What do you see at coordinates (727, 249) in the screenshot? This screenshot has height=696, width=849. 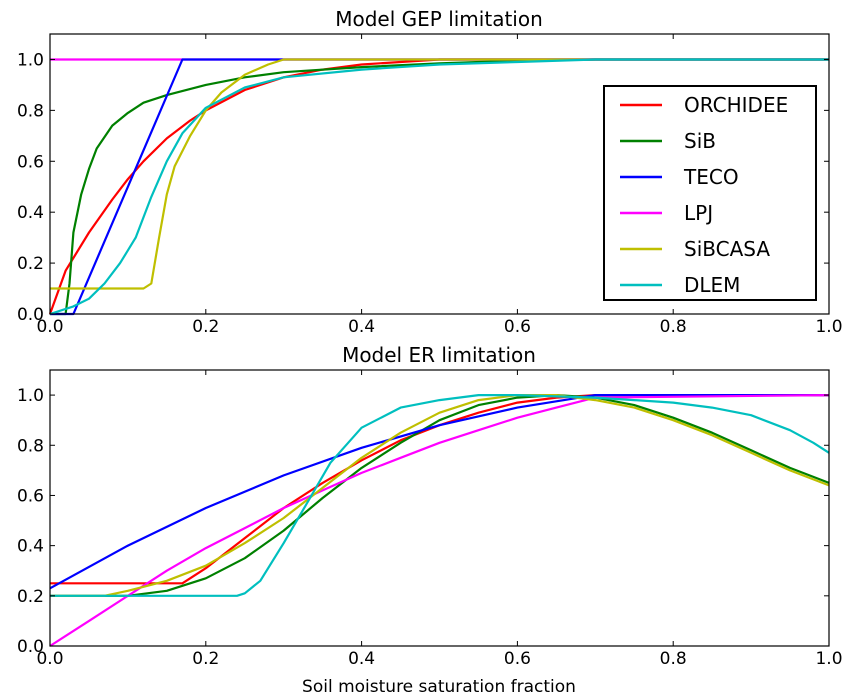 I see `legend-label-sibcasa: SiBCASA` at bounding box center [727, 249].